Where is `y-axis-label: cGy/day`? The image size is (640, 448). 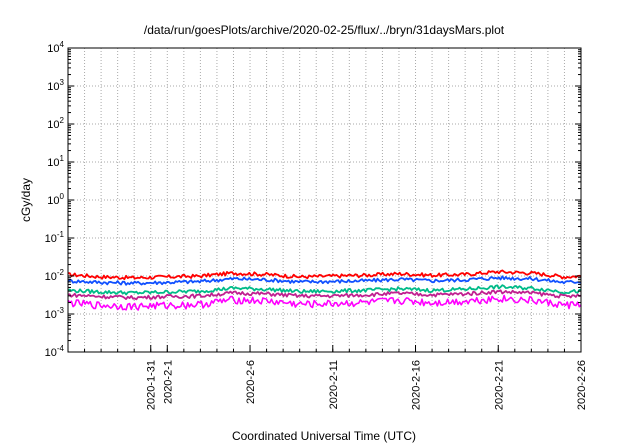 y-axis-label: cGy/day is located at coordinates (26, 200).